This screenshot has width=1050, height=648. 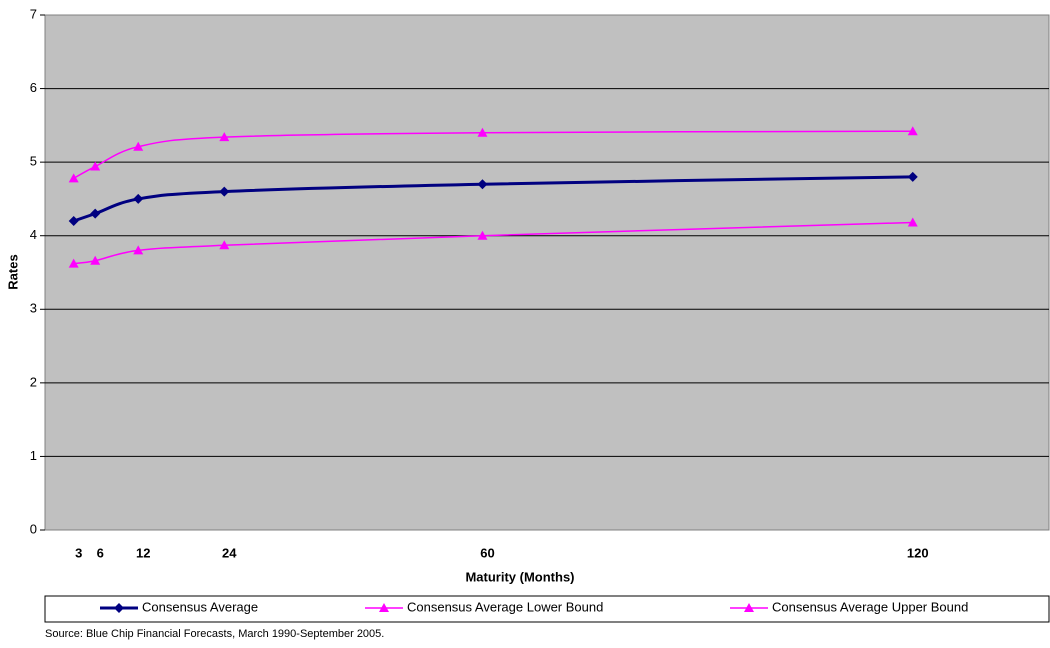 What do you see at coordinates (200, 606) in the screenshot?
I see `legend-label: Consensus Average` at bounding box center [200, 606].